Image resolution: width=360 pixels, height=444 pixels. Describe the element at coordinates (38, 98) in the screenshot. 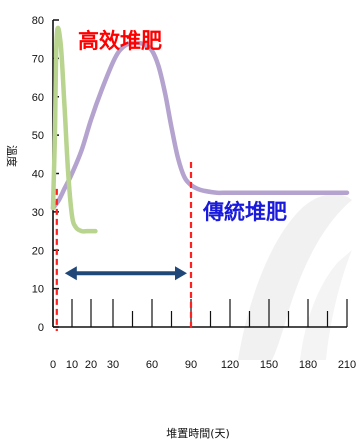

I see `y-tick-label: 60` at that location.